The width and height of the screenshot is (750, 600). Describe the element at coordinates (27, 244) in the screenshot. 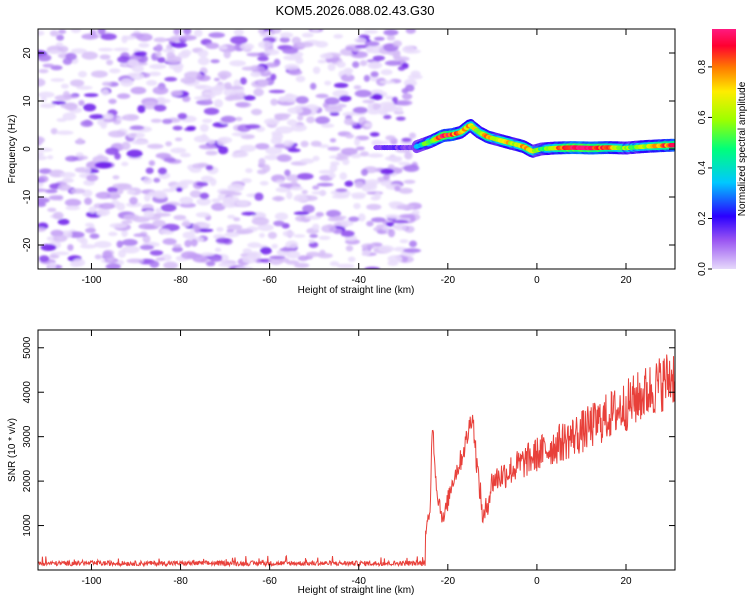

I see `spectrogram-y-tick-label: -20` at that location.